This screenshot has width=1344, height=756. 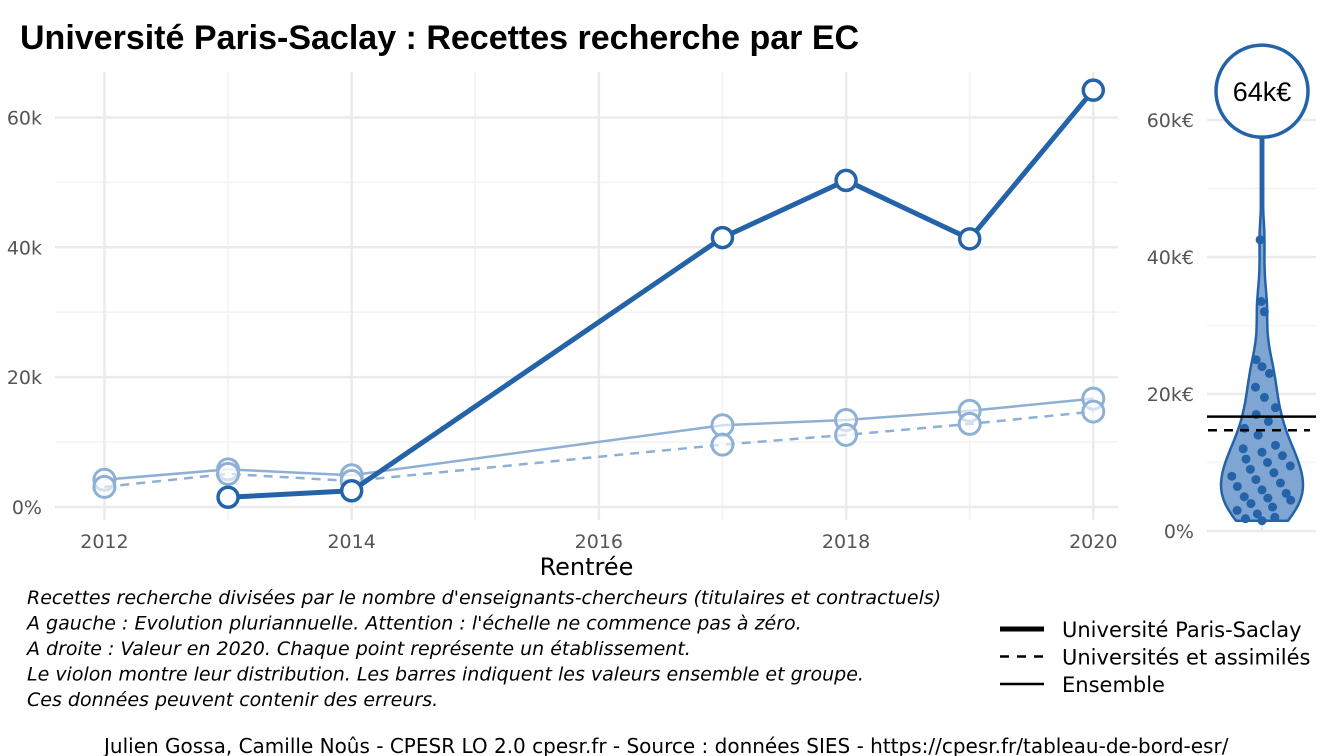 What do you see at coordinates (846, 542) in the screenshot?
I see `x-tick-label: 2018` at bounding box center [846, 542].